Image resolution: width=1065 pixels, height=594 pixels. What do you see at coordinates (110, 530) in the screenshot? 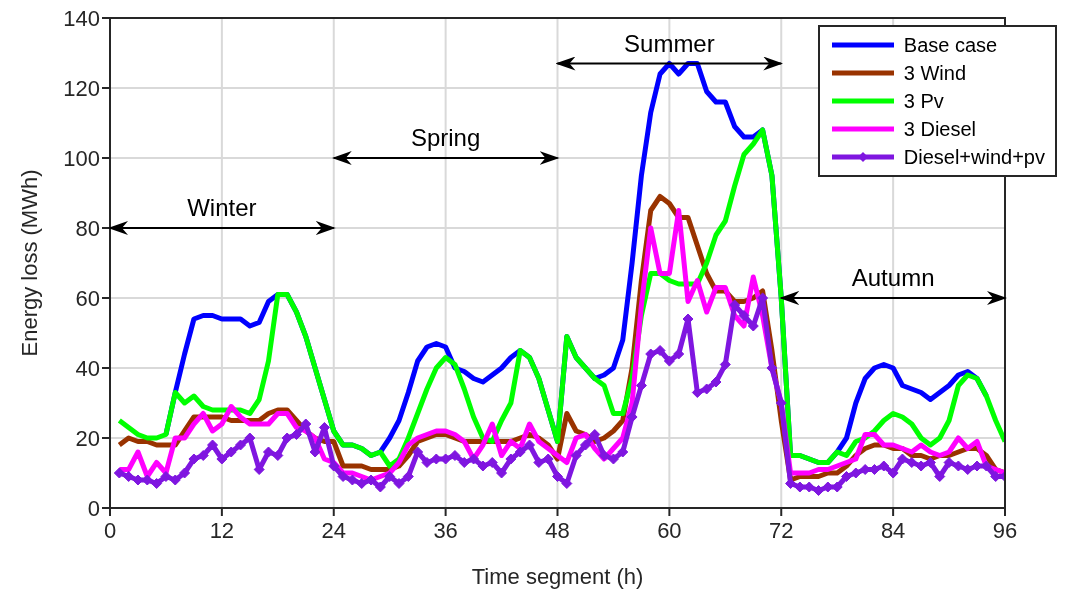
I see `x-tick-label: 0` at bounding box center [110, 530].